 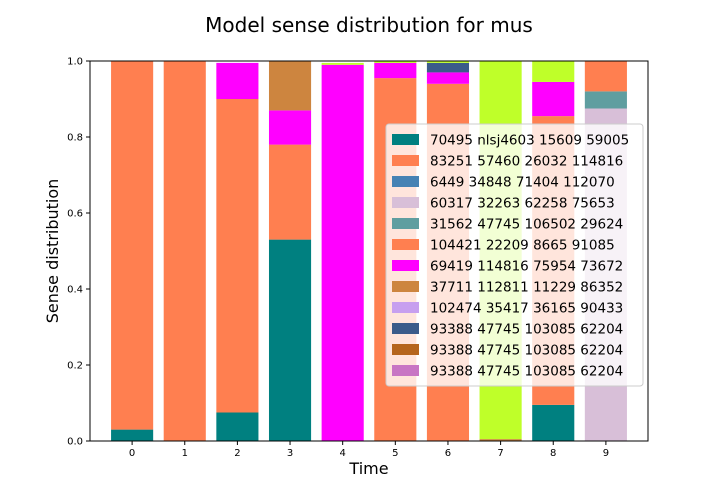 I want to click on y-tick-label: 1.0, so click(x=75, y=62).